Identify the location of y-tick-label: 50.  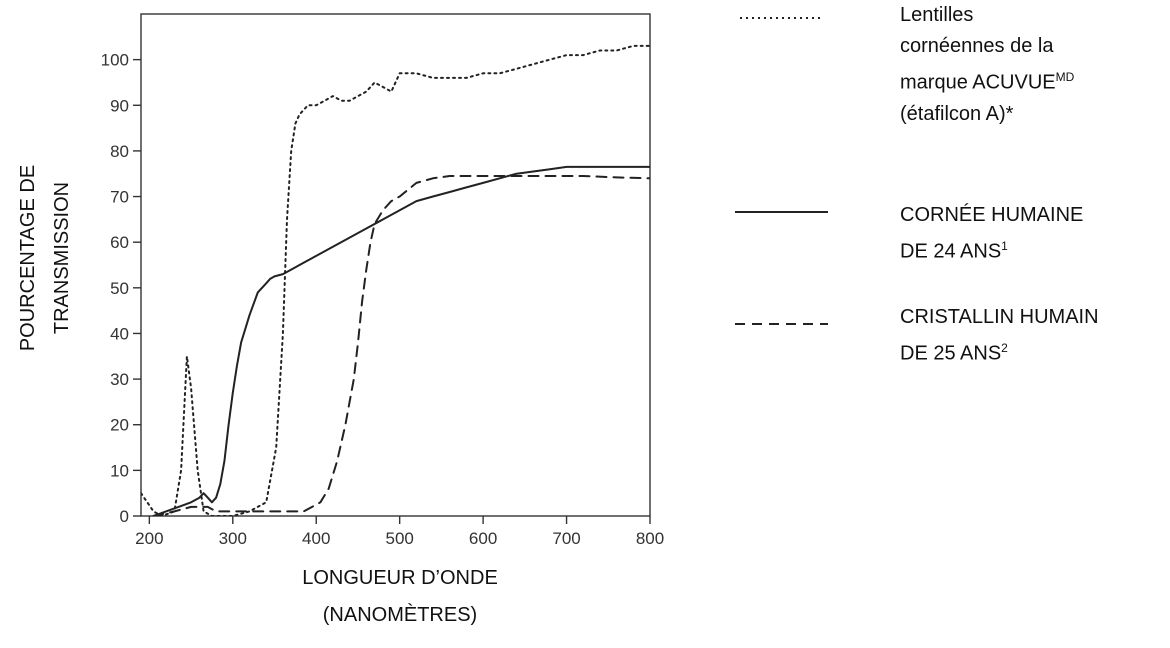
(119, 288).